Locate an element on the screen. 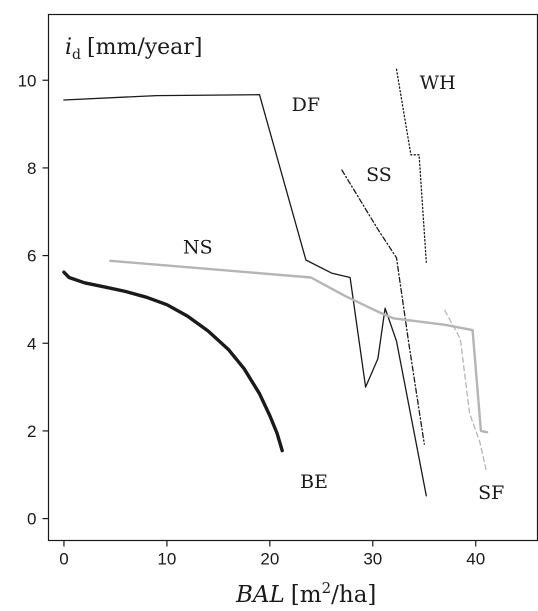  x-axis-label-unit-sup: 2 is located at coordinates (327, 588).